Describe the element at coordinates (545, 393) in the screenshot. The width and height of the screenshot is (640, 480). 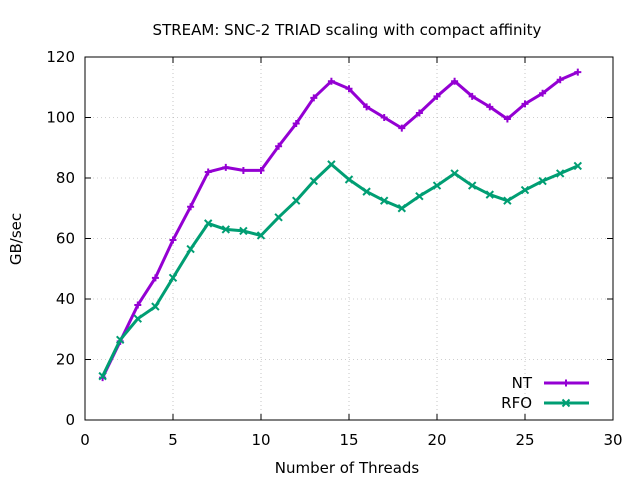
I see `legend: NT RFO` at that location.